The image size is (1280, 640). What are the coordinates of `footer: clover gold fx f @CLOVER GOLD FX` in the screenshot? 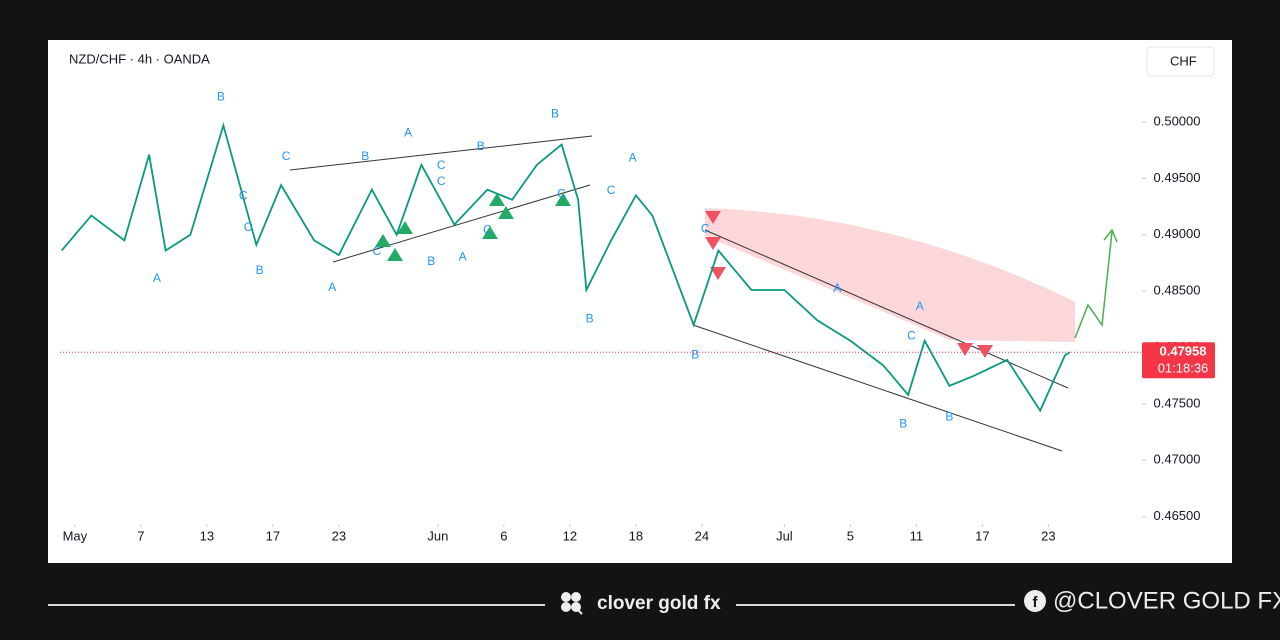 It's located at (664, 601).